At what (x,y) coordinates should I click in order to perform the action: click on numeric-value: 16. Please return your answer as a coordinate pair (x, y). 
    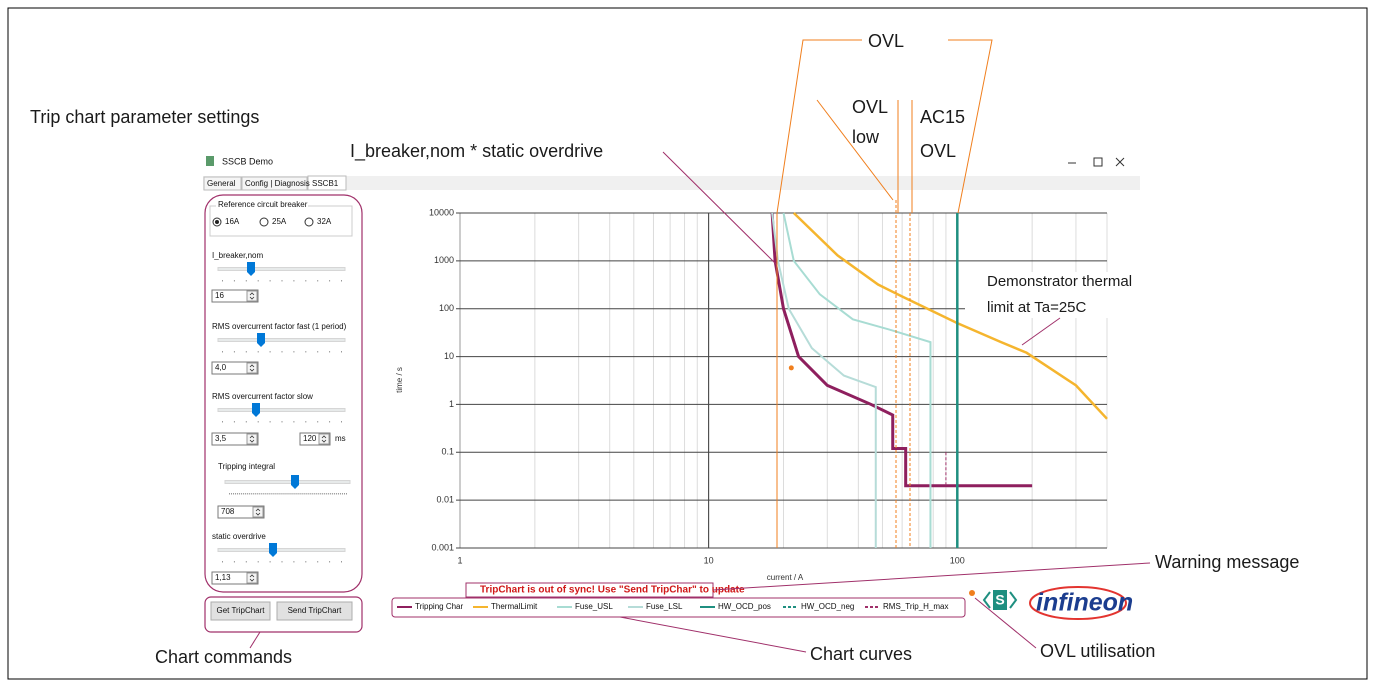
    Looking at the image, I should click on (219, 295).